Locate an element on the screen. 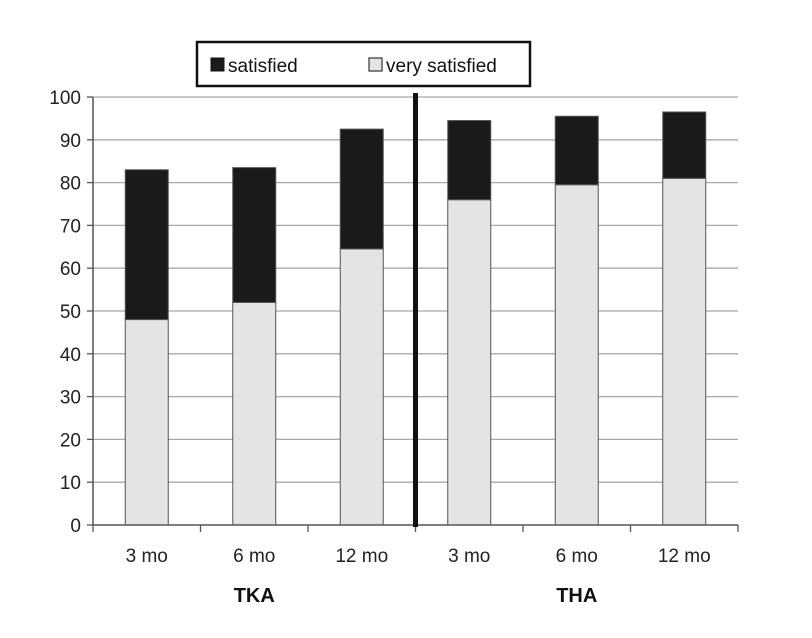 This screenshot has width=812, height=638. y-tick-label-70: 70 is located at coordinates (70, 226).